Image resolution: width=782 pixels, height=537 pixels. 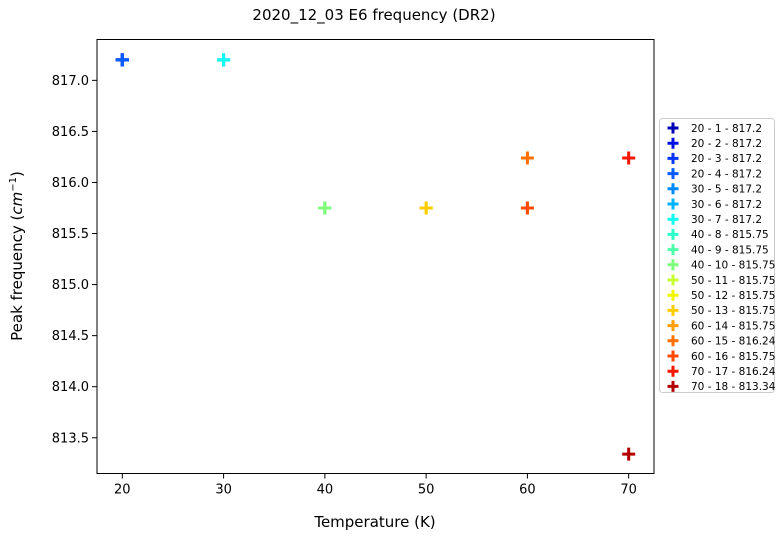 I want to click on legend-item: 30 - 7 - 817.2, so click(x=714, y=219).